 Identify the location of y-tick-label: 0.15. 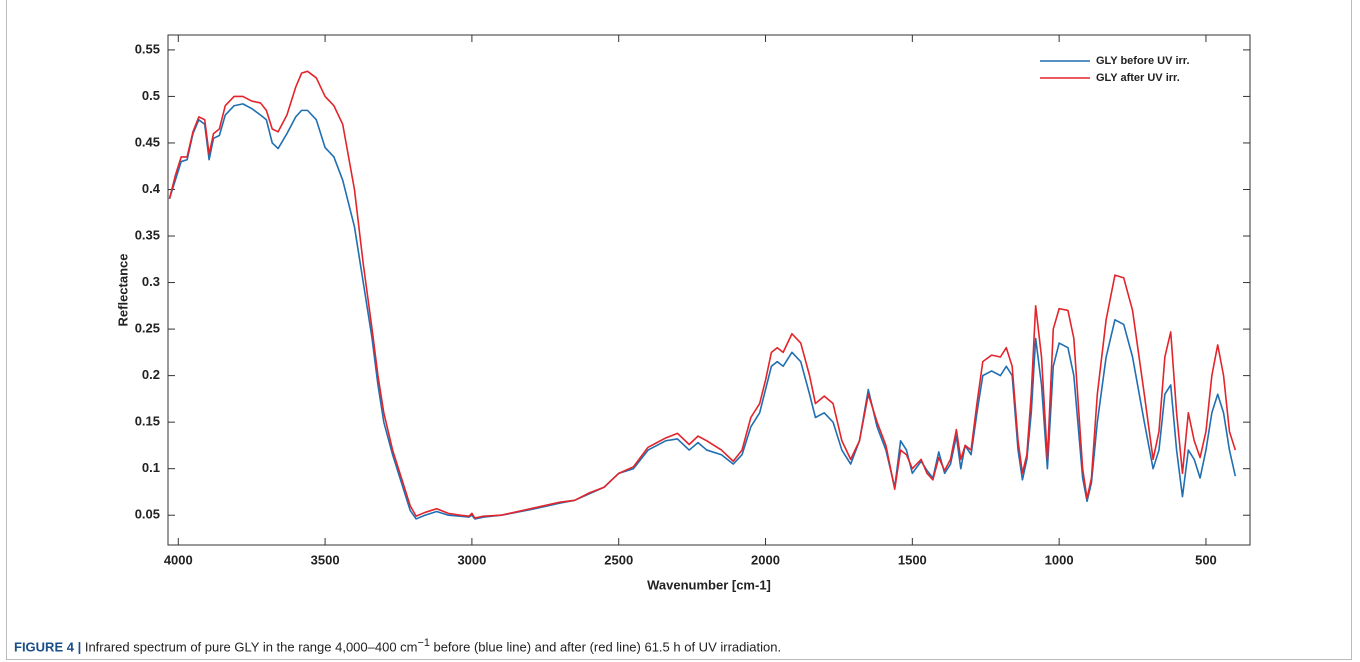
(147, 421).